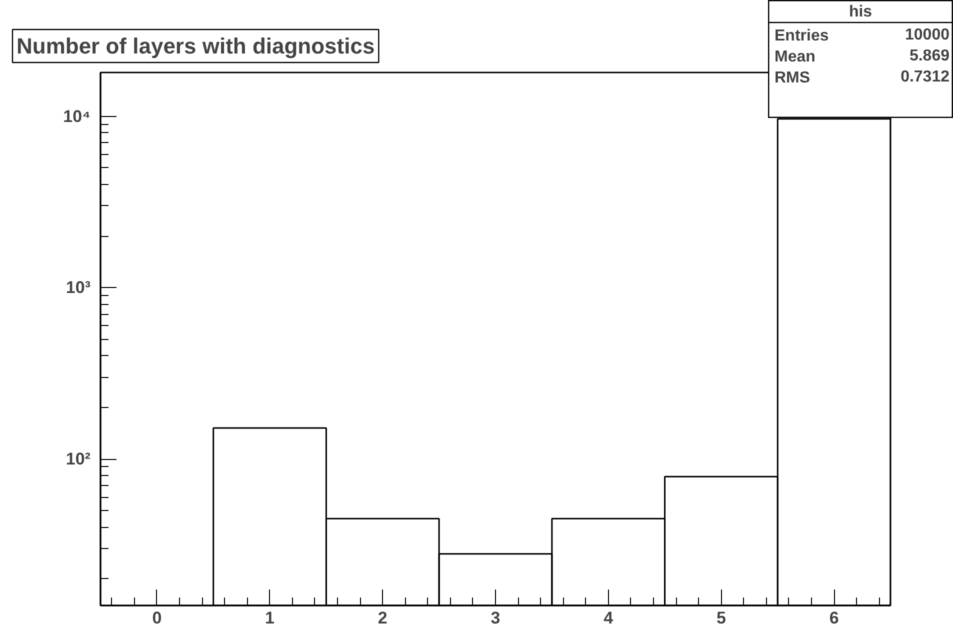 The image size is (953, 634). What do you see at coordinates (77, 116) in the screenshot?
I see `y-tick-label: 10⁴` at bounding box center [77, 116].